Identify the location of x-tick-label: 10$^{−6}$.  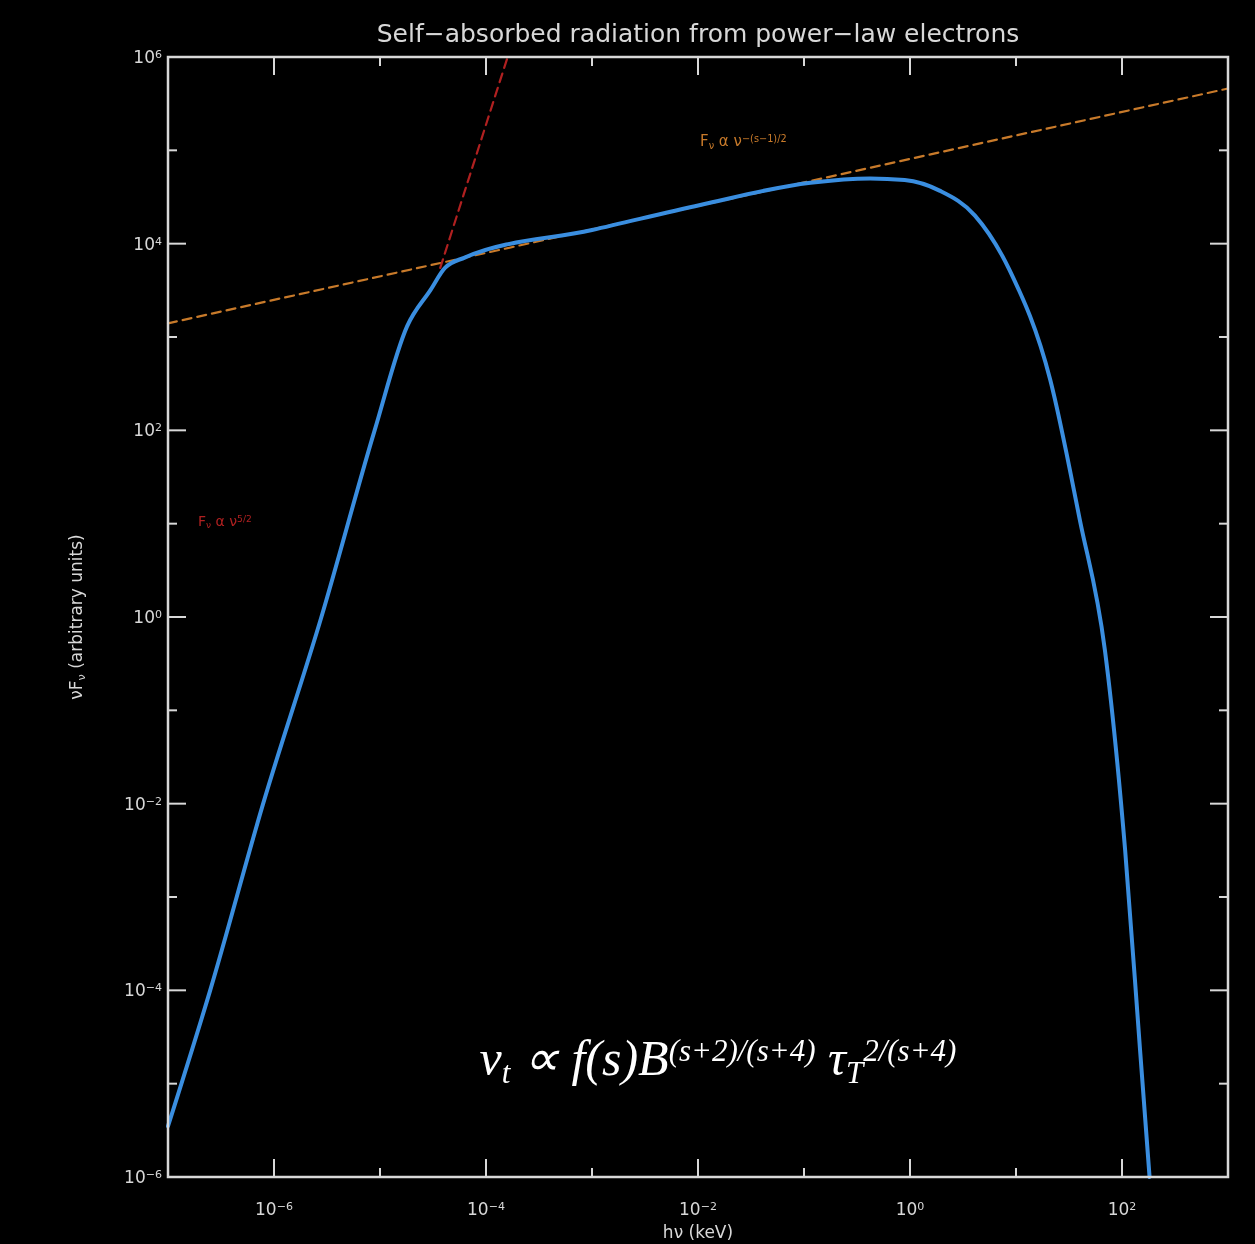
(274, 1209).